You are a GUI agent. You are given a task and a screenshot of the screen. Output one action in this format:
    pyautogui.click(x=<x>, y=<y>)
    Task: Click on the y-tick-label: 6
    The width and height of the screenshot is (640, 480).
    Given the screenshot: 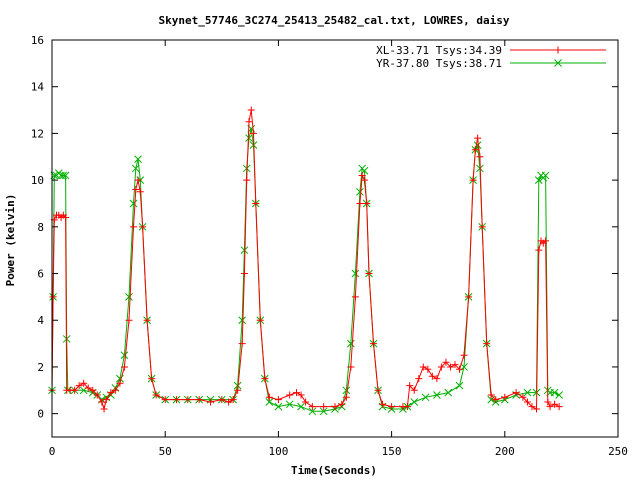 What is the action you would take?
    pyautogui.click(x=40, y=274)
    